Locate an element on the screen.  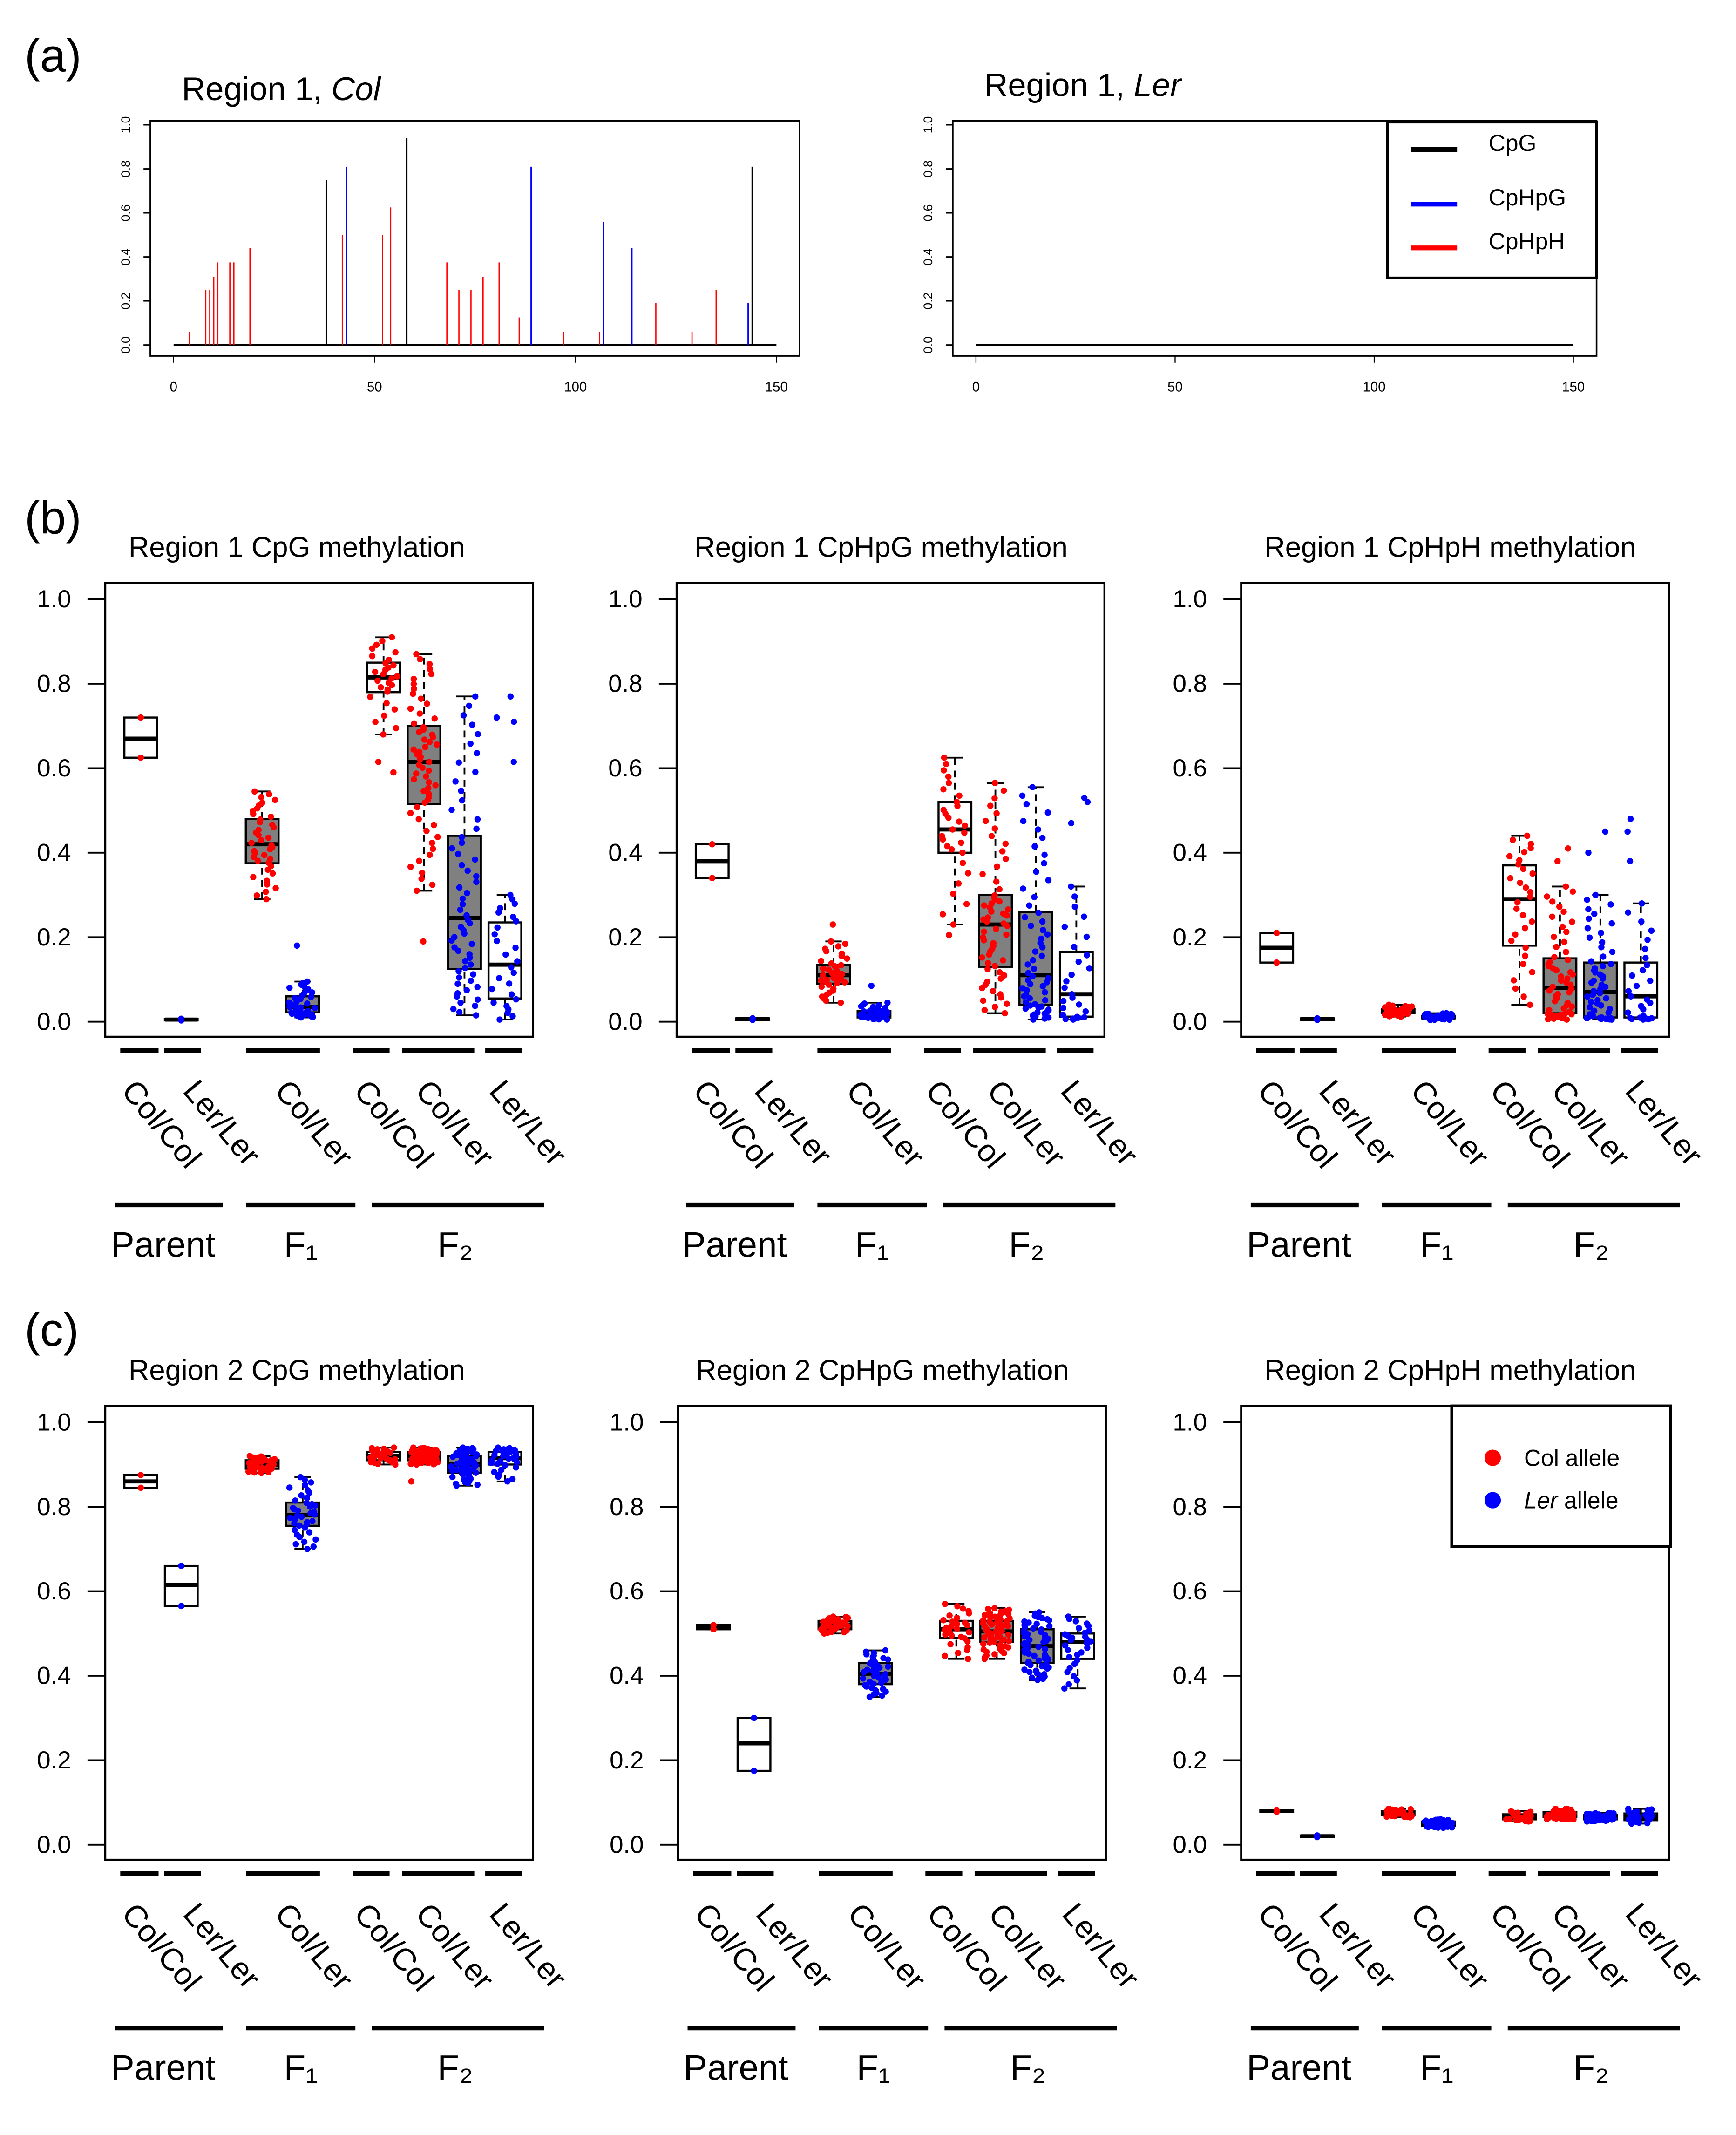
group-label-parent: Parent is located at coordinates (1299, 2068).